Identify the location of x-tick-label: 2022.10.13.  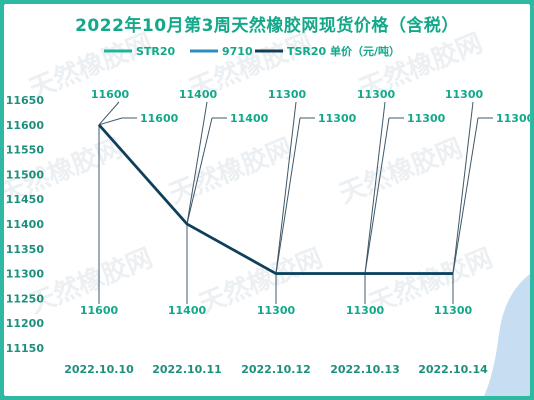
(365, 369).